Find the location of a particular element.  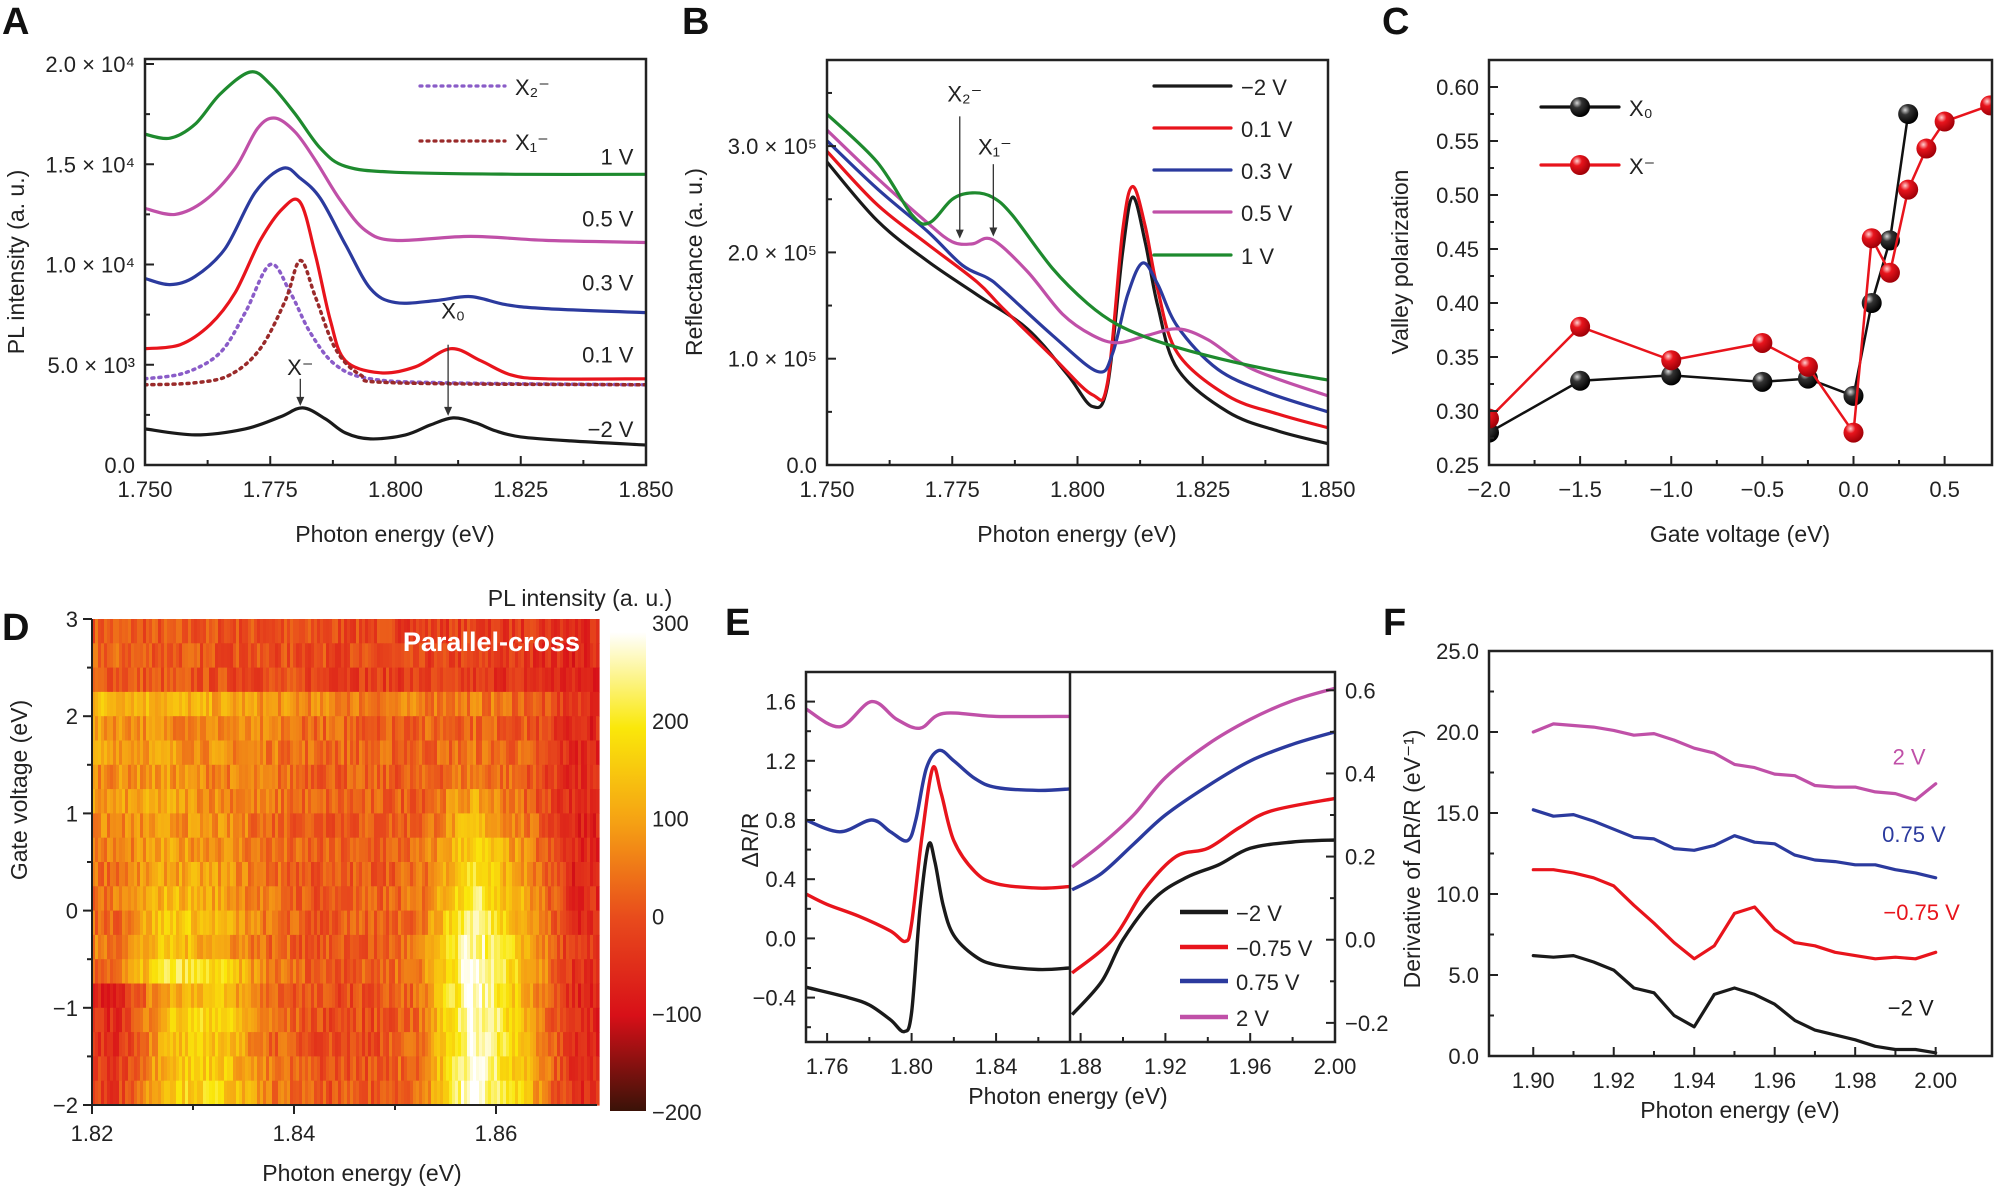

x-tick-label: −0.5 is located at coordinates (1762, 489).